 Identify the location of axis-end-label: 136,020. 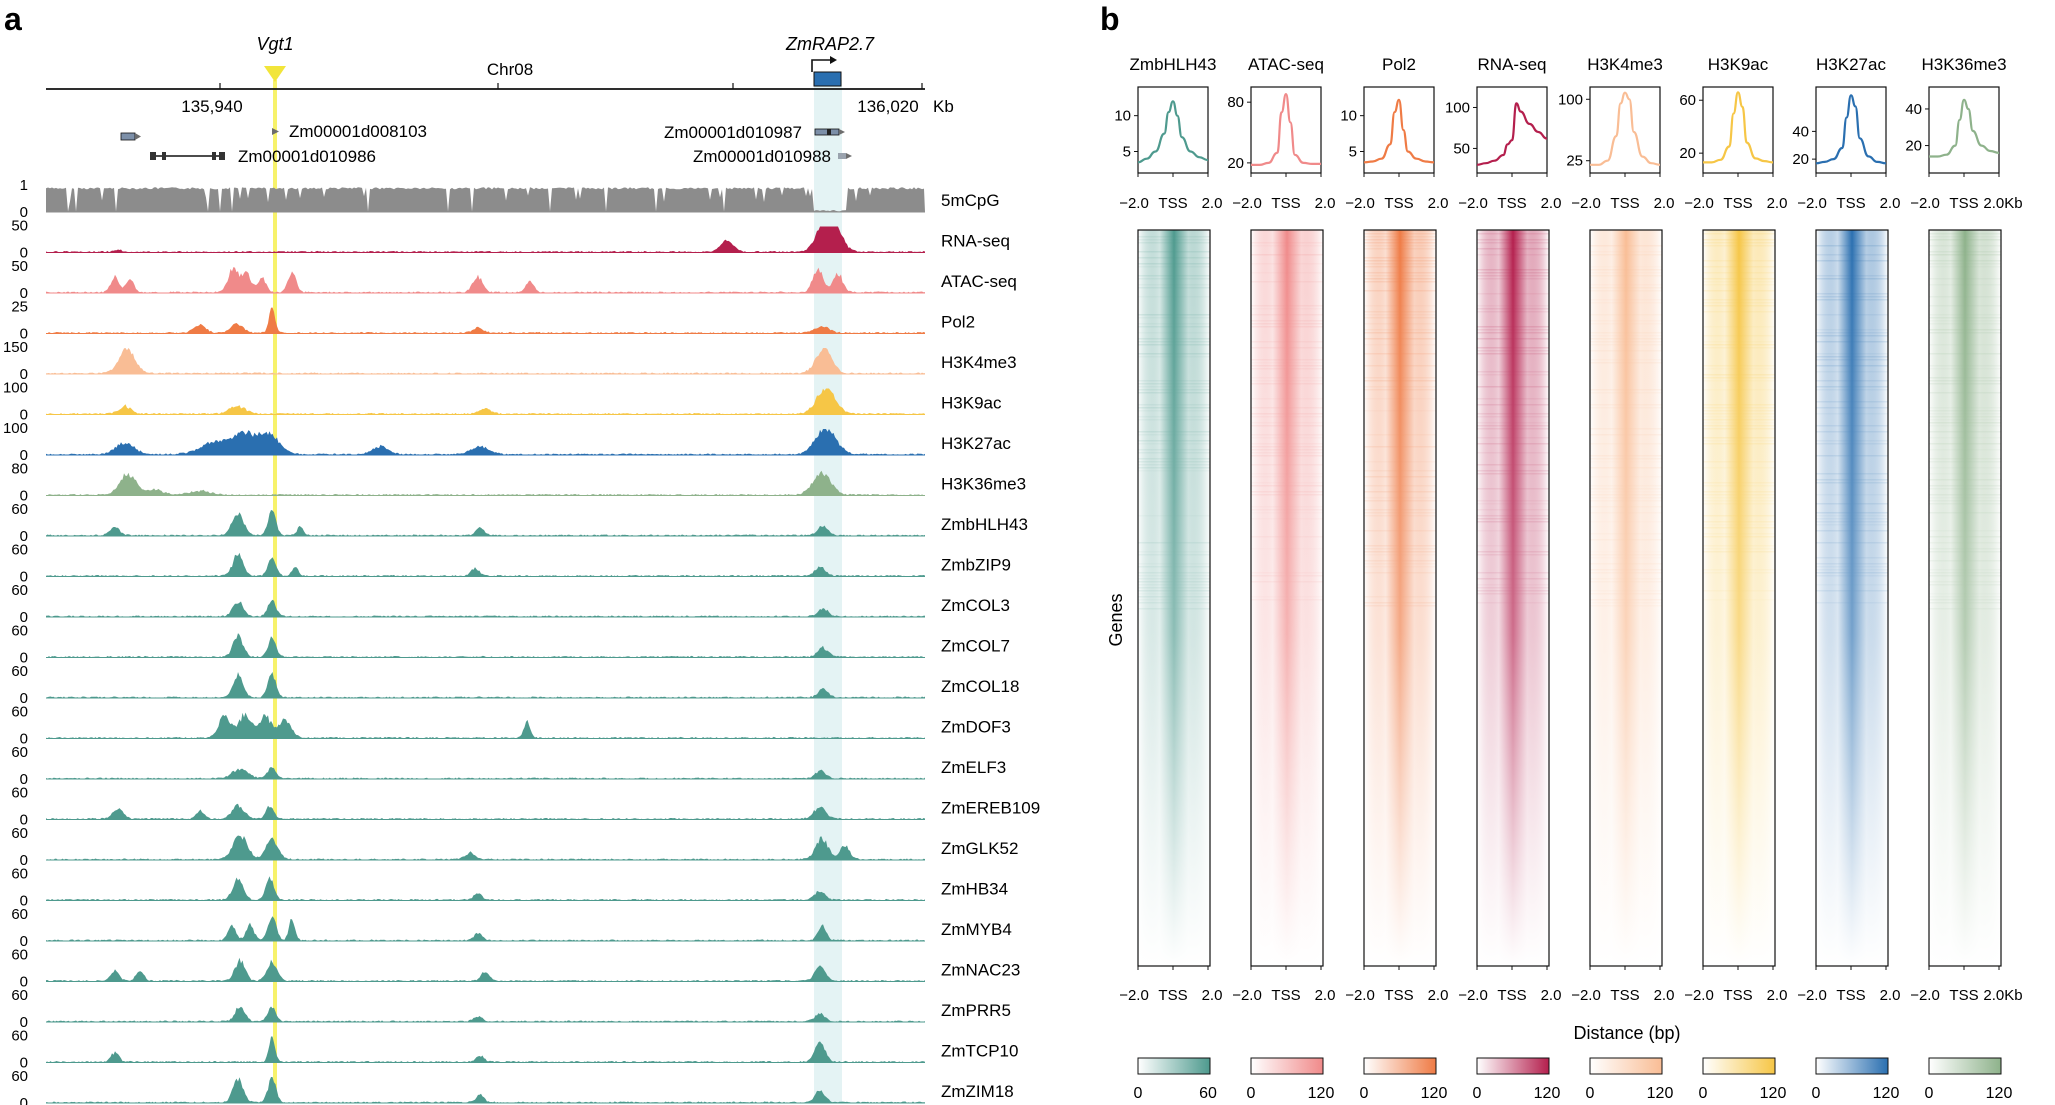
(887, 106).